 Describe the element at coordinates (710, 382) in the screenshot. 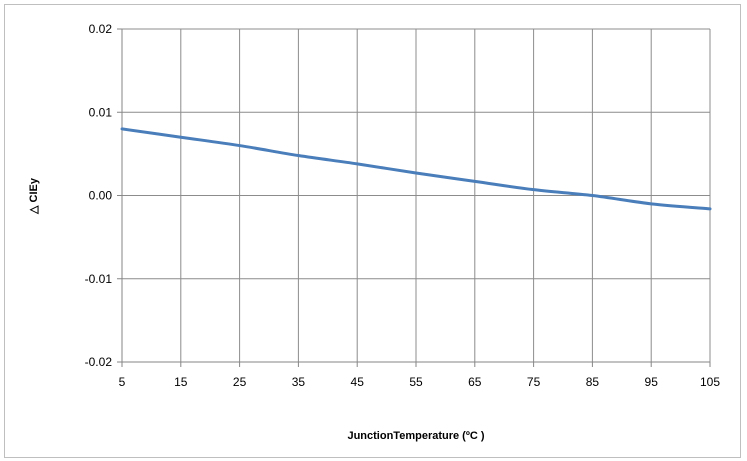

I see `x-tick-label: 105` at that location.